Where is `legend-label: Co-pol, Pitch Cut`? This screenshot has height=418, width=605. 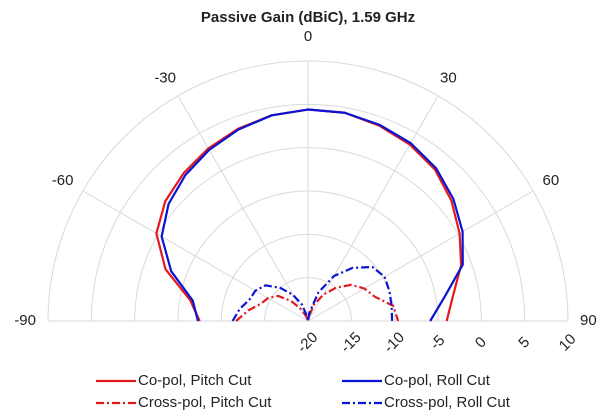
legend-label: Co-pol, Pitch Cut is located at coordinates (195, 380).